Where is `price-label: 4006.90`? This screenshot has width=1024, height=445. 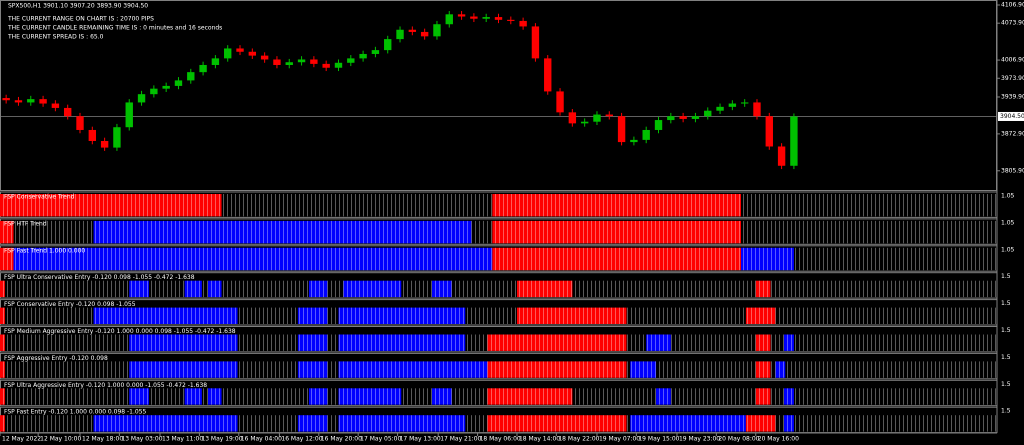 price-label: 4006.90 is located at coordinates (1012, 60).